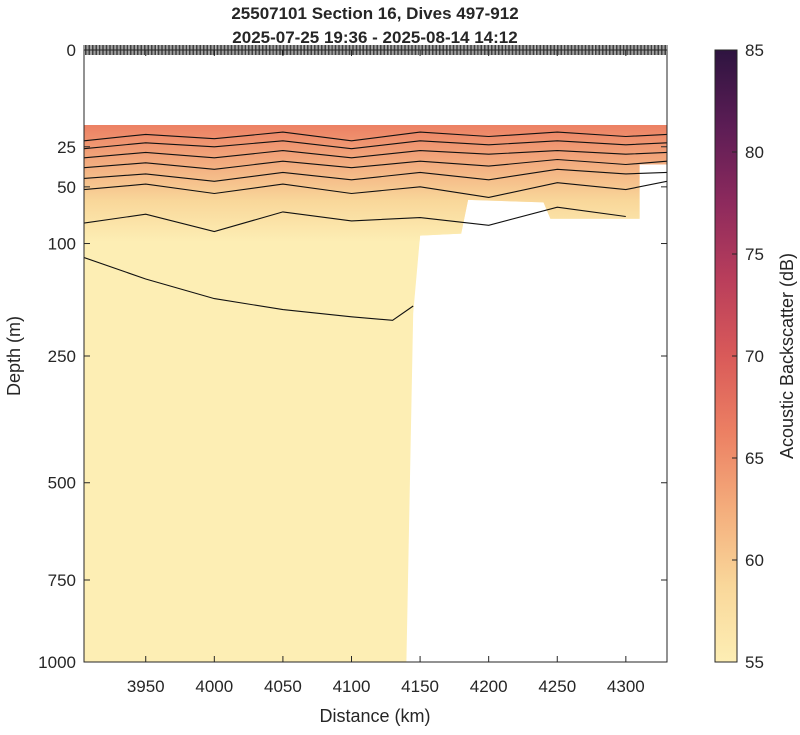 This screenshot has height=735, width=800. Describe the element at coordinates (374, 716) in the screenshot. I see `x-axis-label: Distance (km)` at that location.